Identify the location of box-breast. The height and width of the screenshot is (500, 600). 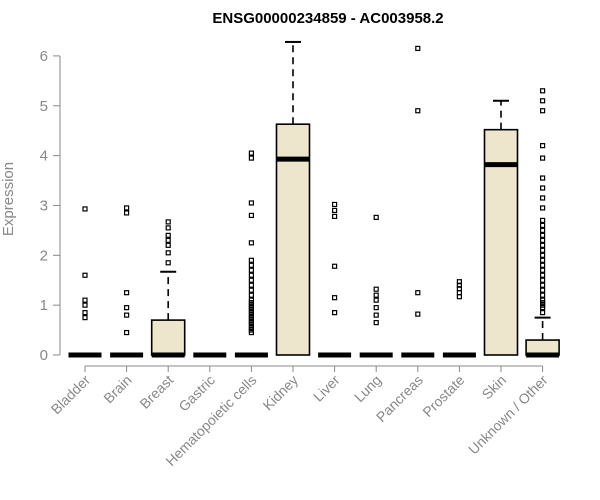
(168, 288).